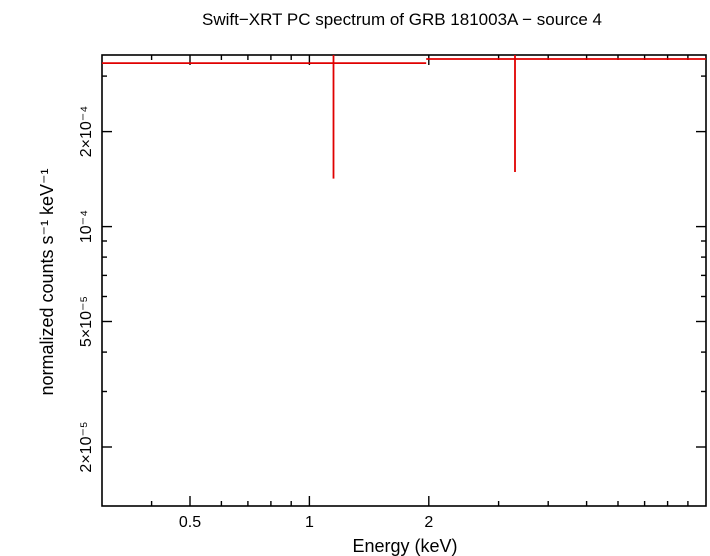  Describe the element at coordinates (86, 226) in the screenshot. I see `y-tick-label: 10⁻⁴` at that location.